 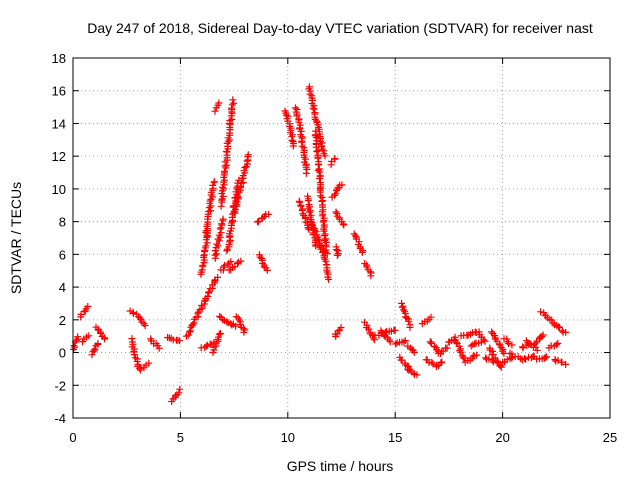 What do you see at coordinates (59, 156) in the screenshot?
I see `y-tick-label: 12` at bounding box center [59, 156].